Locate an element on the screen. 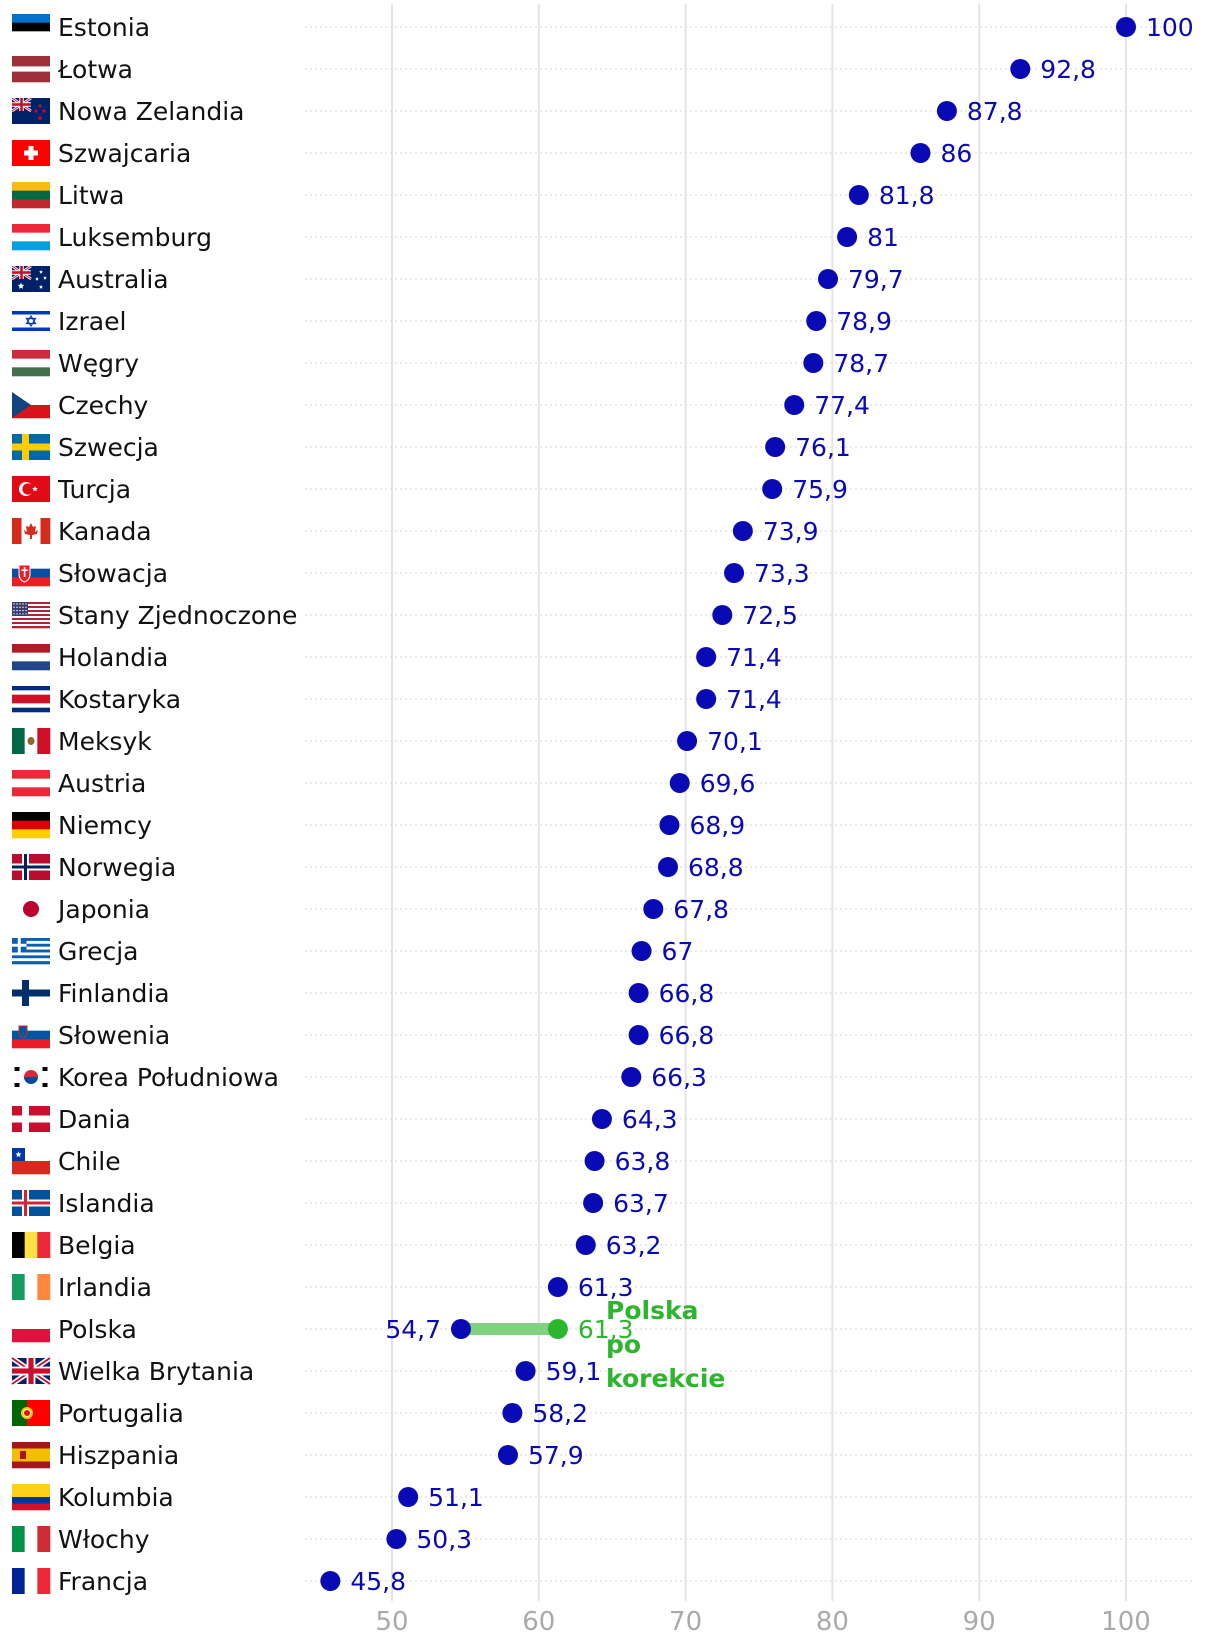  value-label-denmark: 64,3 is located at coordinates (650, 1119).